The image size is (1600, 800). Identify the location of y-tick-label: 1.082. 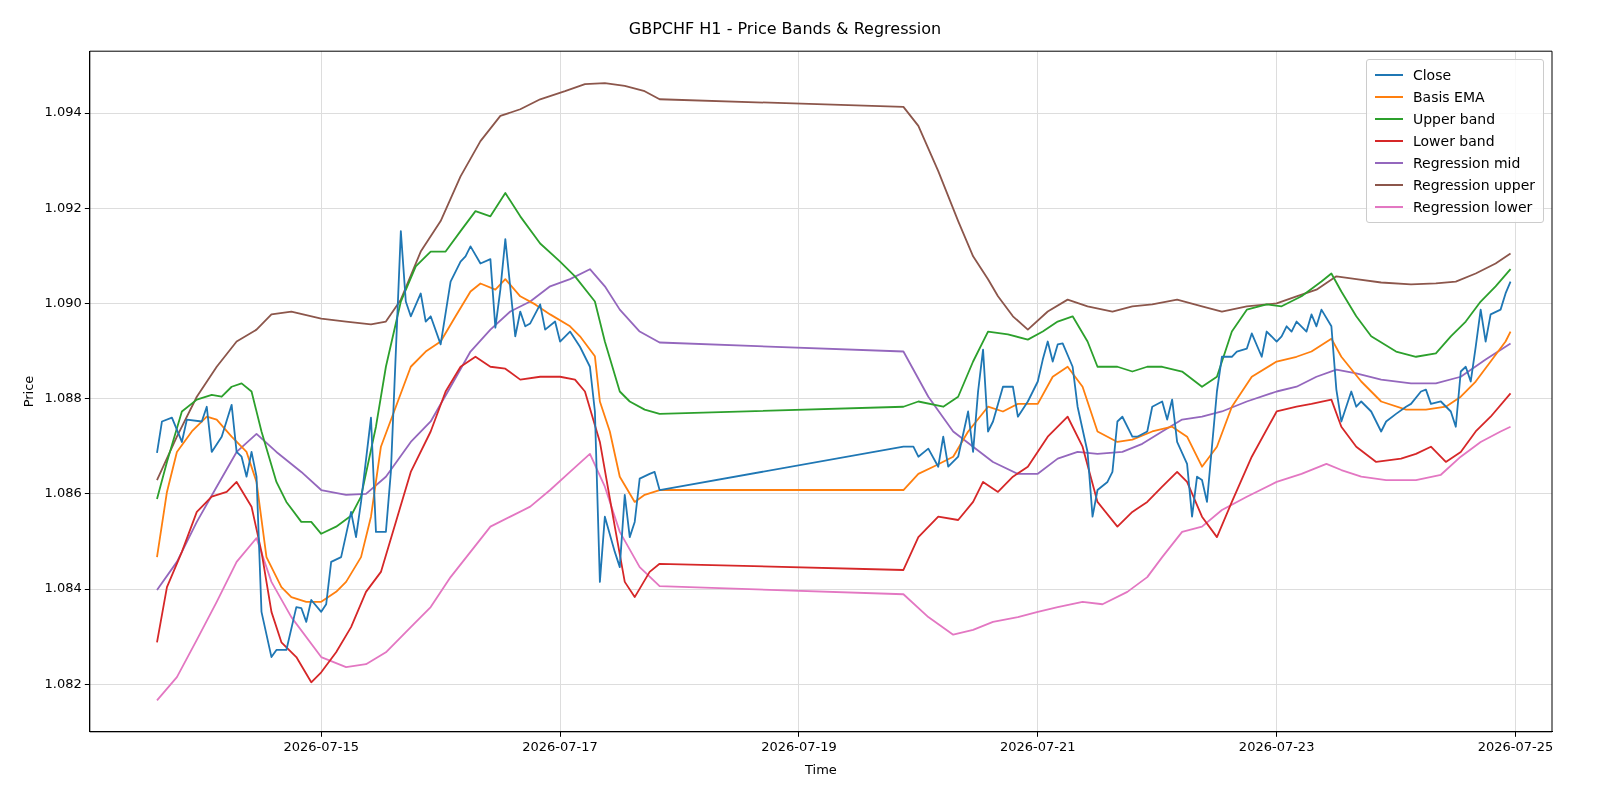
(63, 683).